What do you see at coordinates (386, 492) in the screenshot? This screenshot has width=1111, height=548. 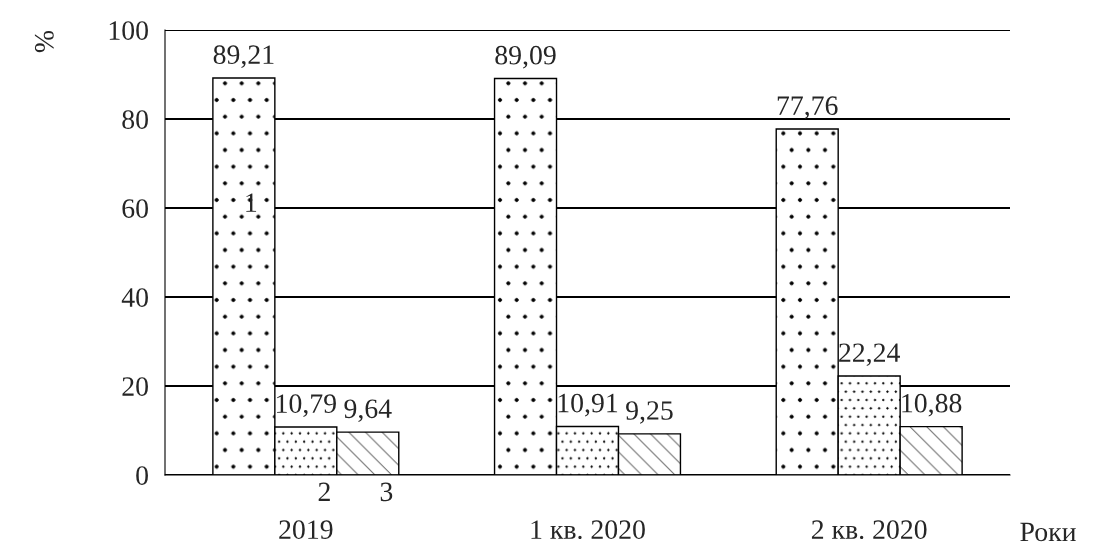 I see `series-label: 3` at bounding box center [386, 492].